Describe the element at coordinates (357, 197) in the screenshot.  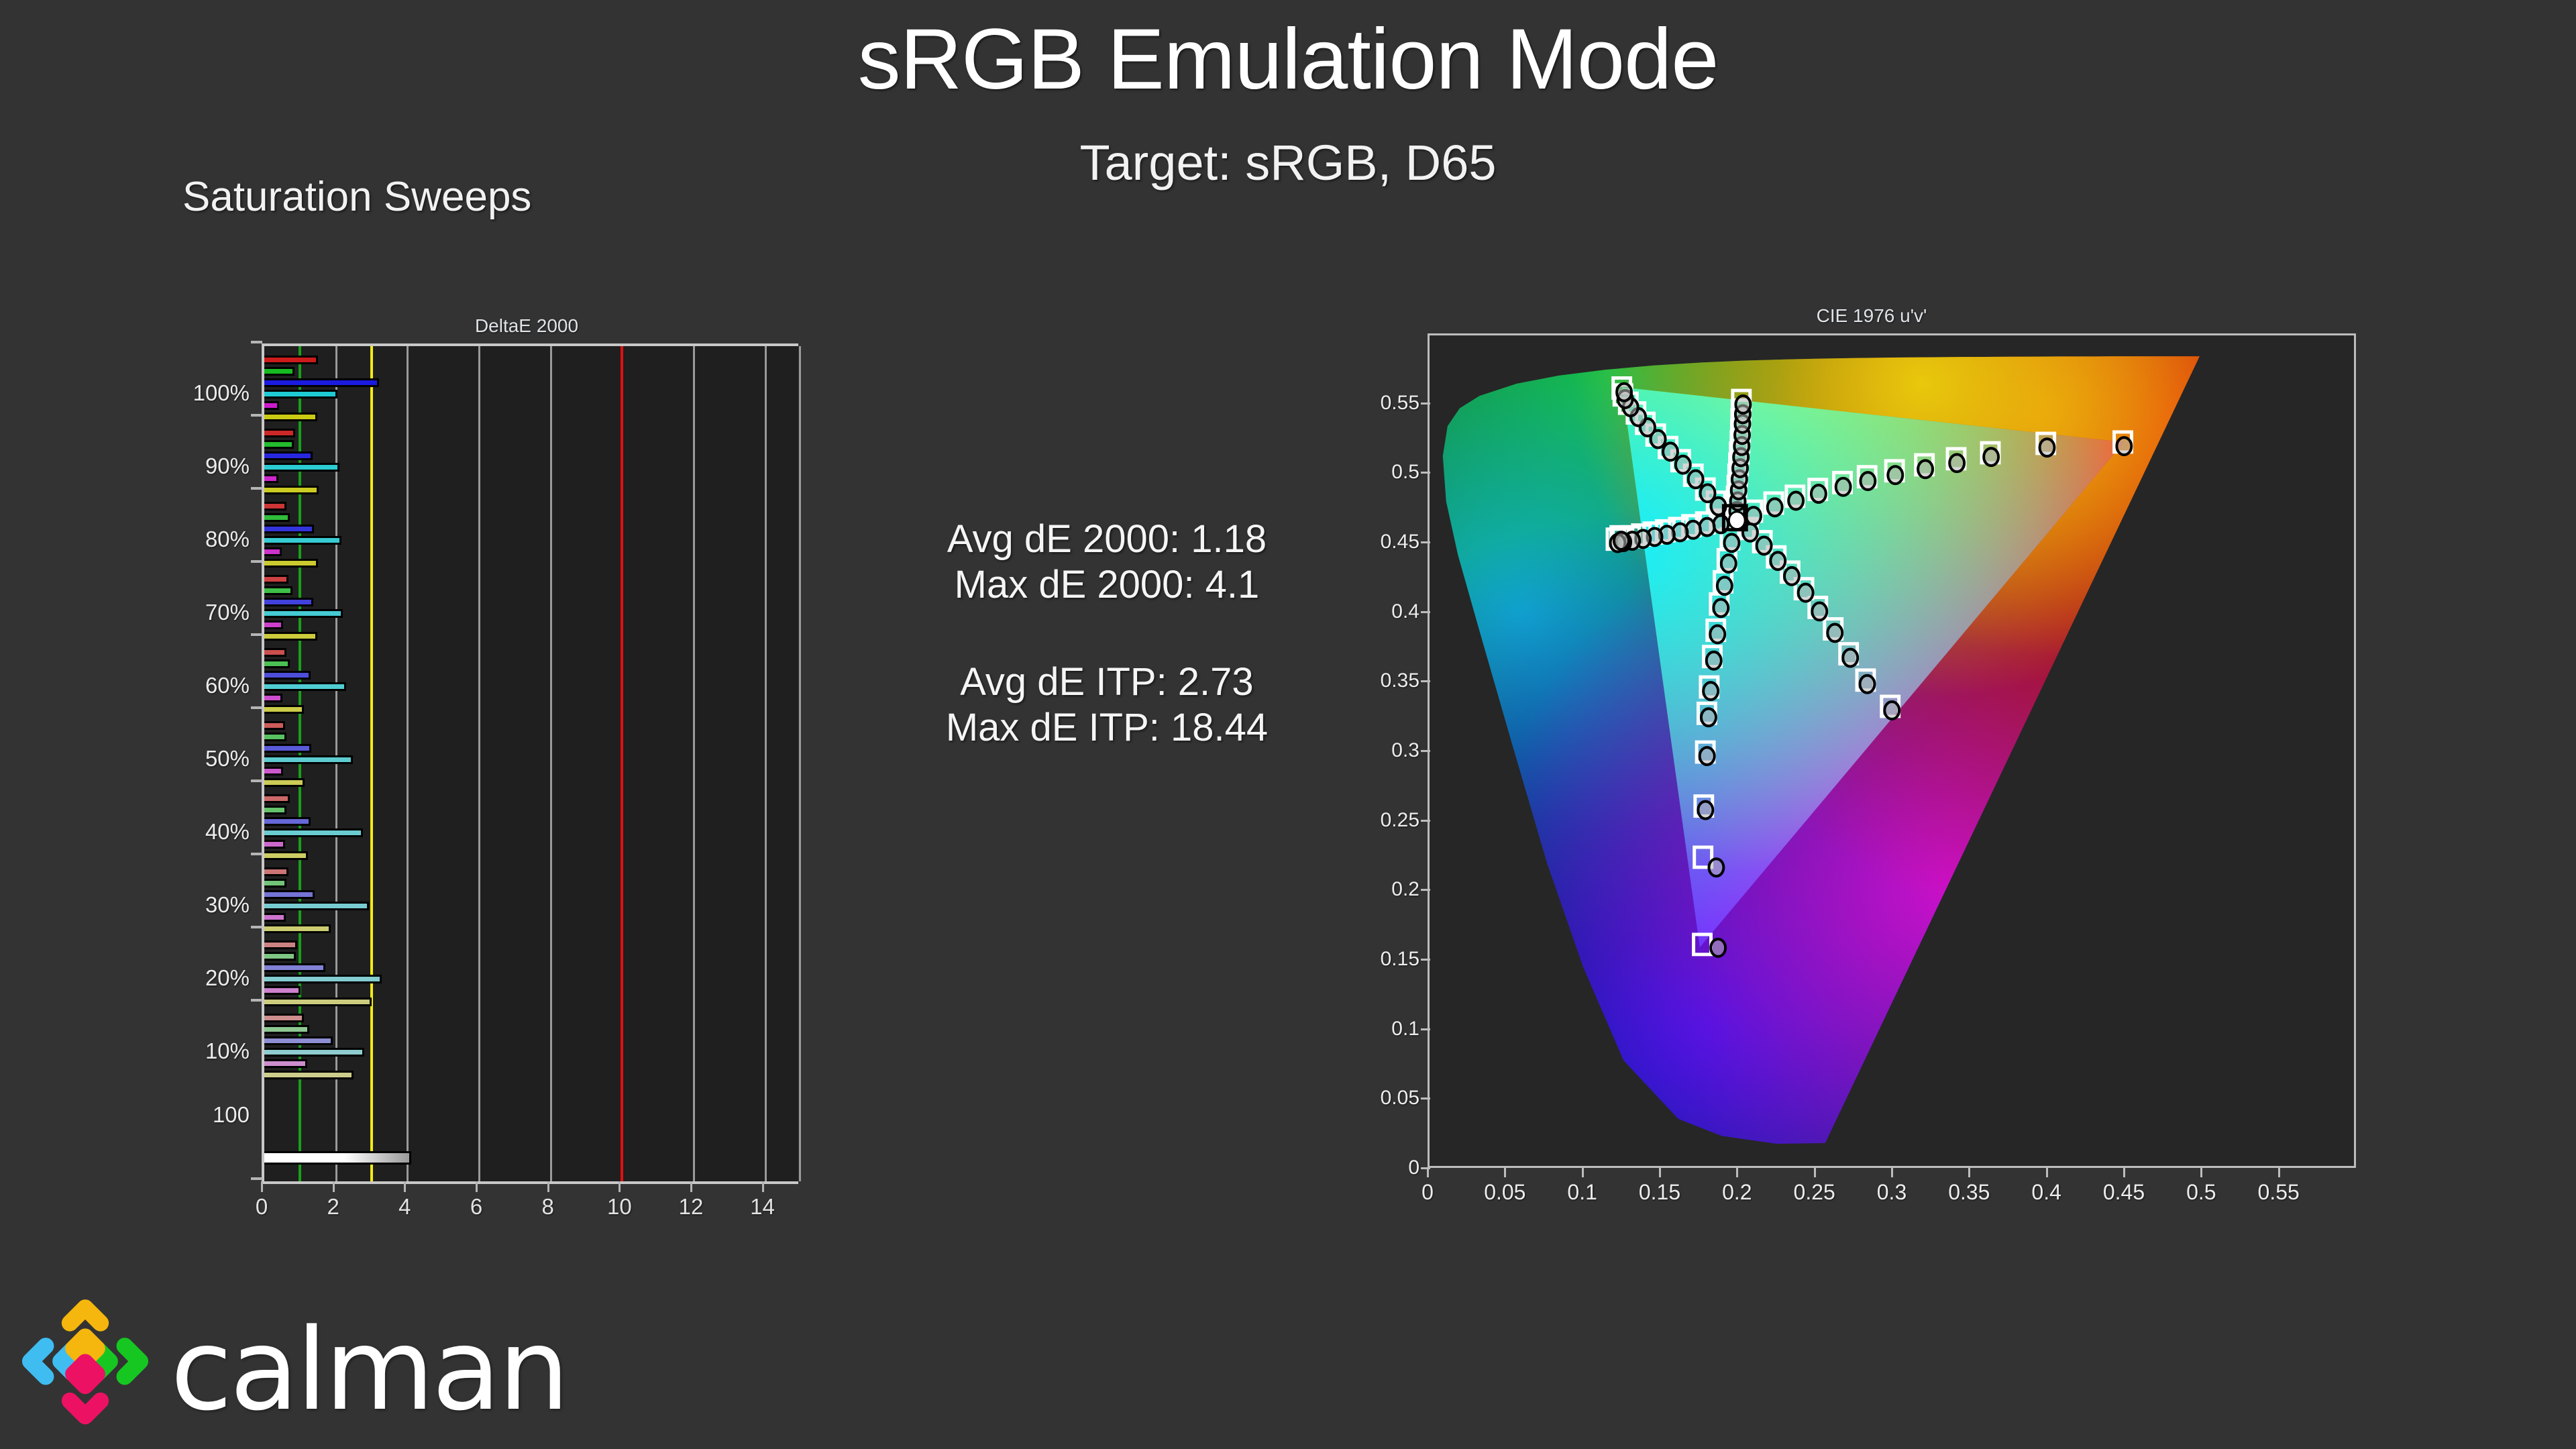
I see `section-label: Saturation Sweeps` at that location.